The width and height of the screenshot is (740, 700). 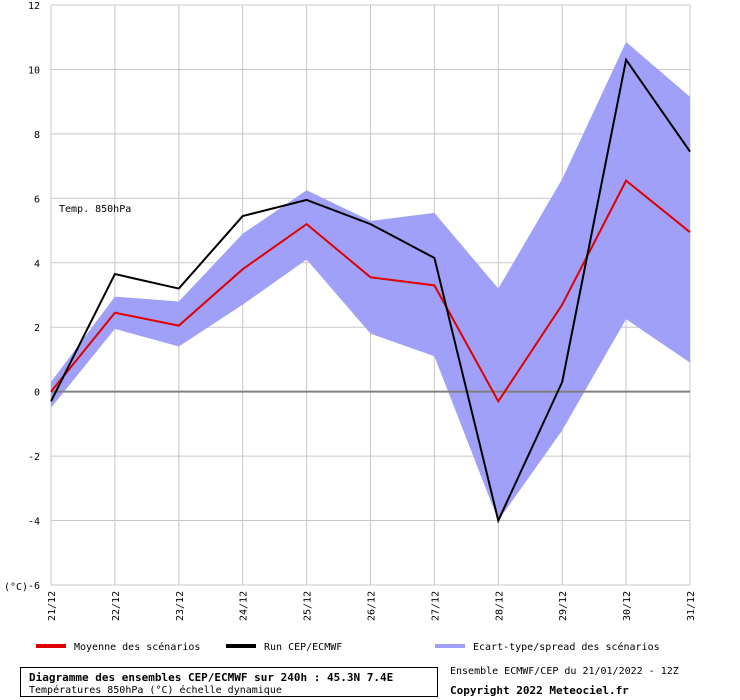 What do you see at coordinates (95, 209) in the screenshot?
I see `chart-annotation: Temp. 850hPa` at bounding box center [95, 209].